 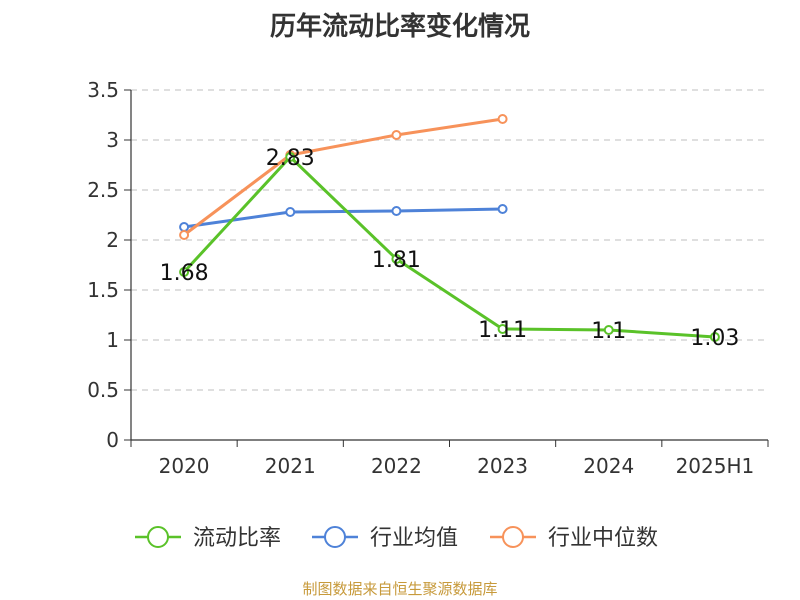 I want to click on legend-item: 行业均值, so click(x=385, y=538).